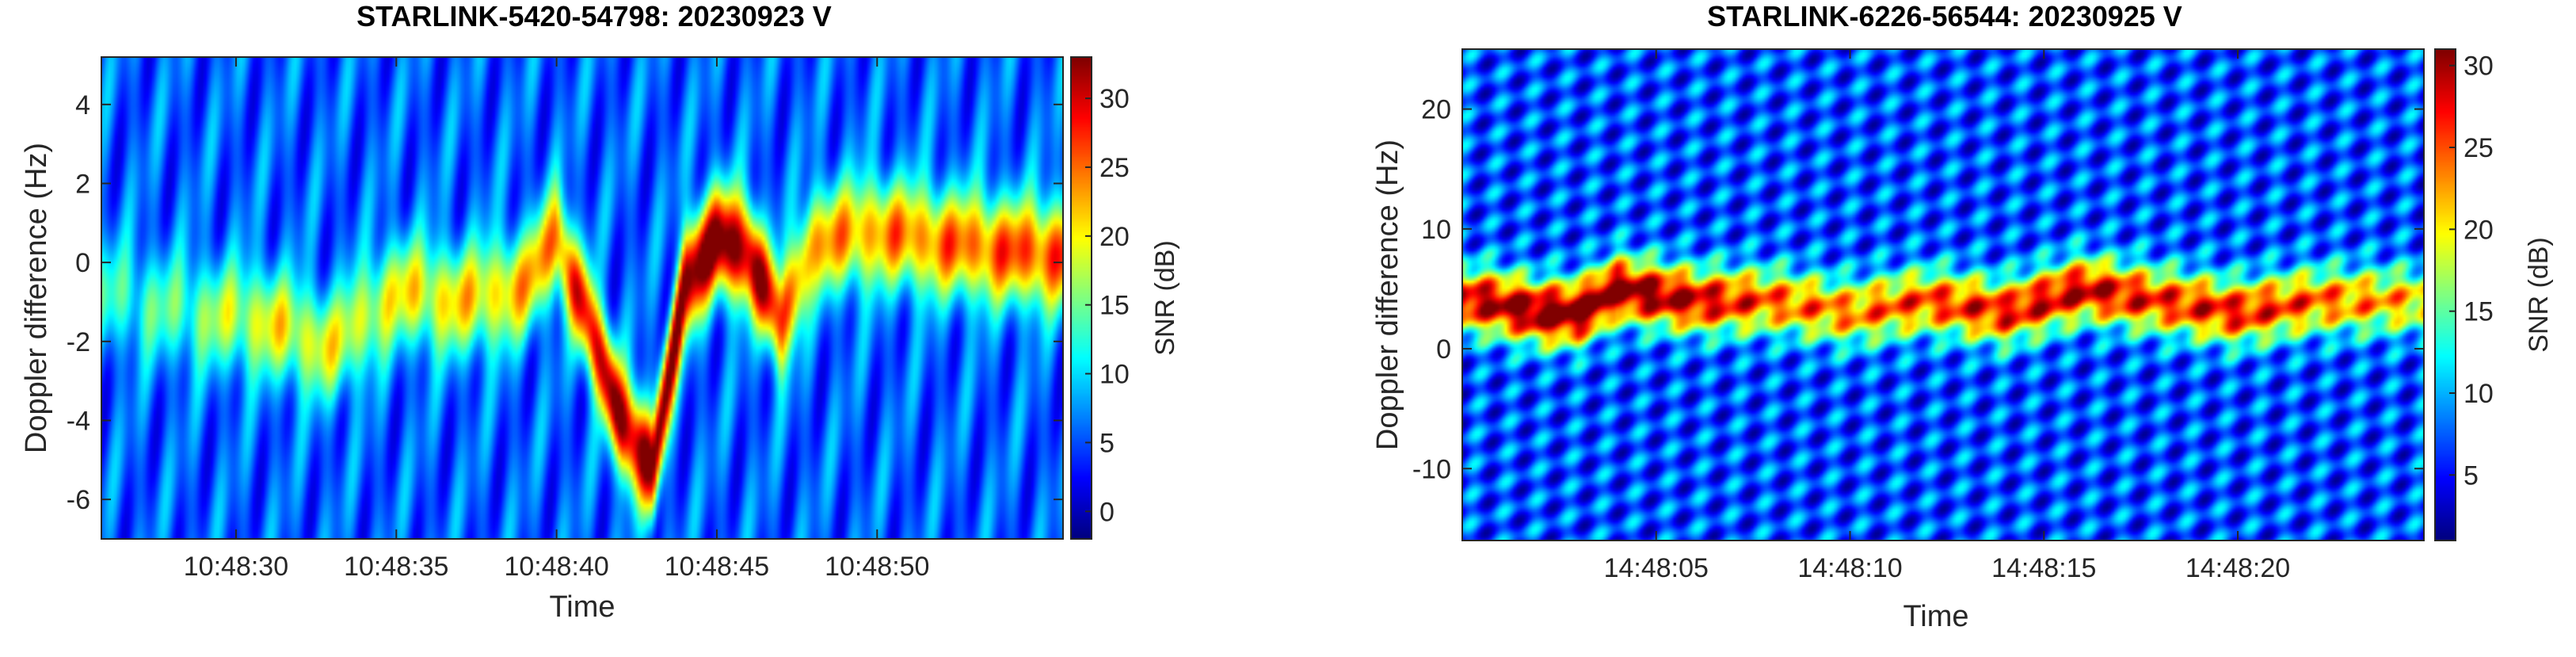 The height and width of the screenshot is (657, 2576). I want to click on x-tick-label: 14:48:20, so click(2238, 568).